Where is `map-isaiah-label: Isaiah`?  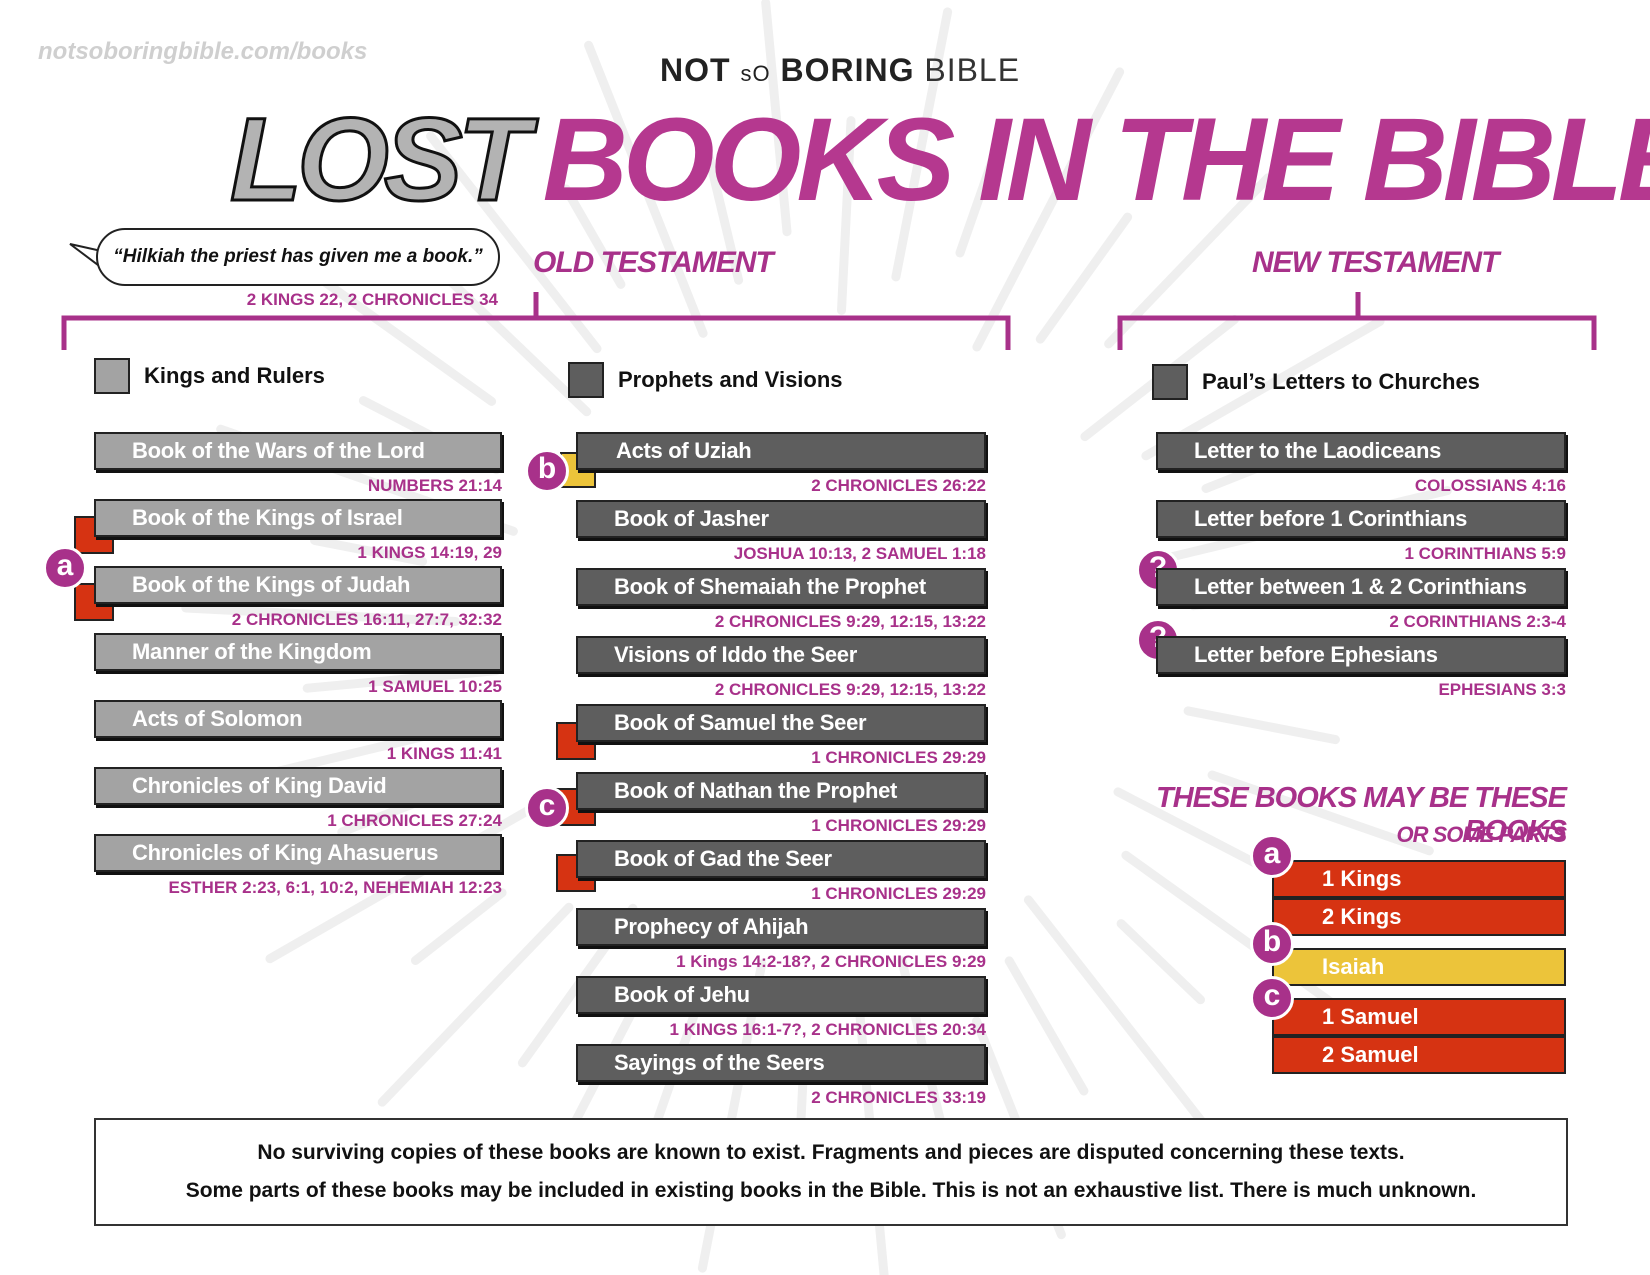 map-isaiah-label: Isaiah is located at coordinates (1353, 966).